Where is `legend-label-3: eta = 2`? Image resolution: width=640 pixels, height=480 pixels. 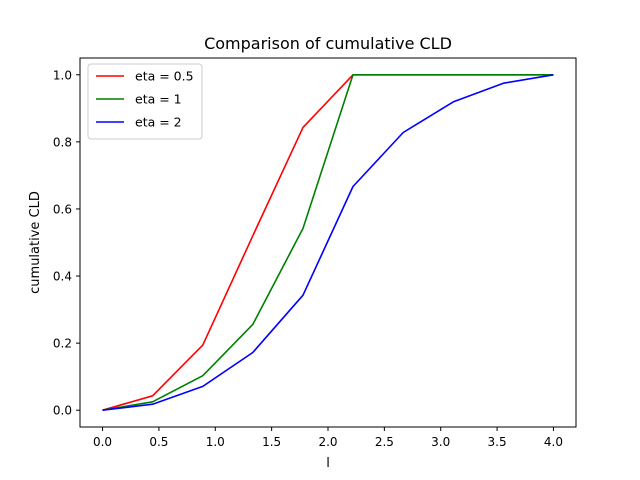
legend-label-3: eta = 2 is located at coordinates (158, 122).